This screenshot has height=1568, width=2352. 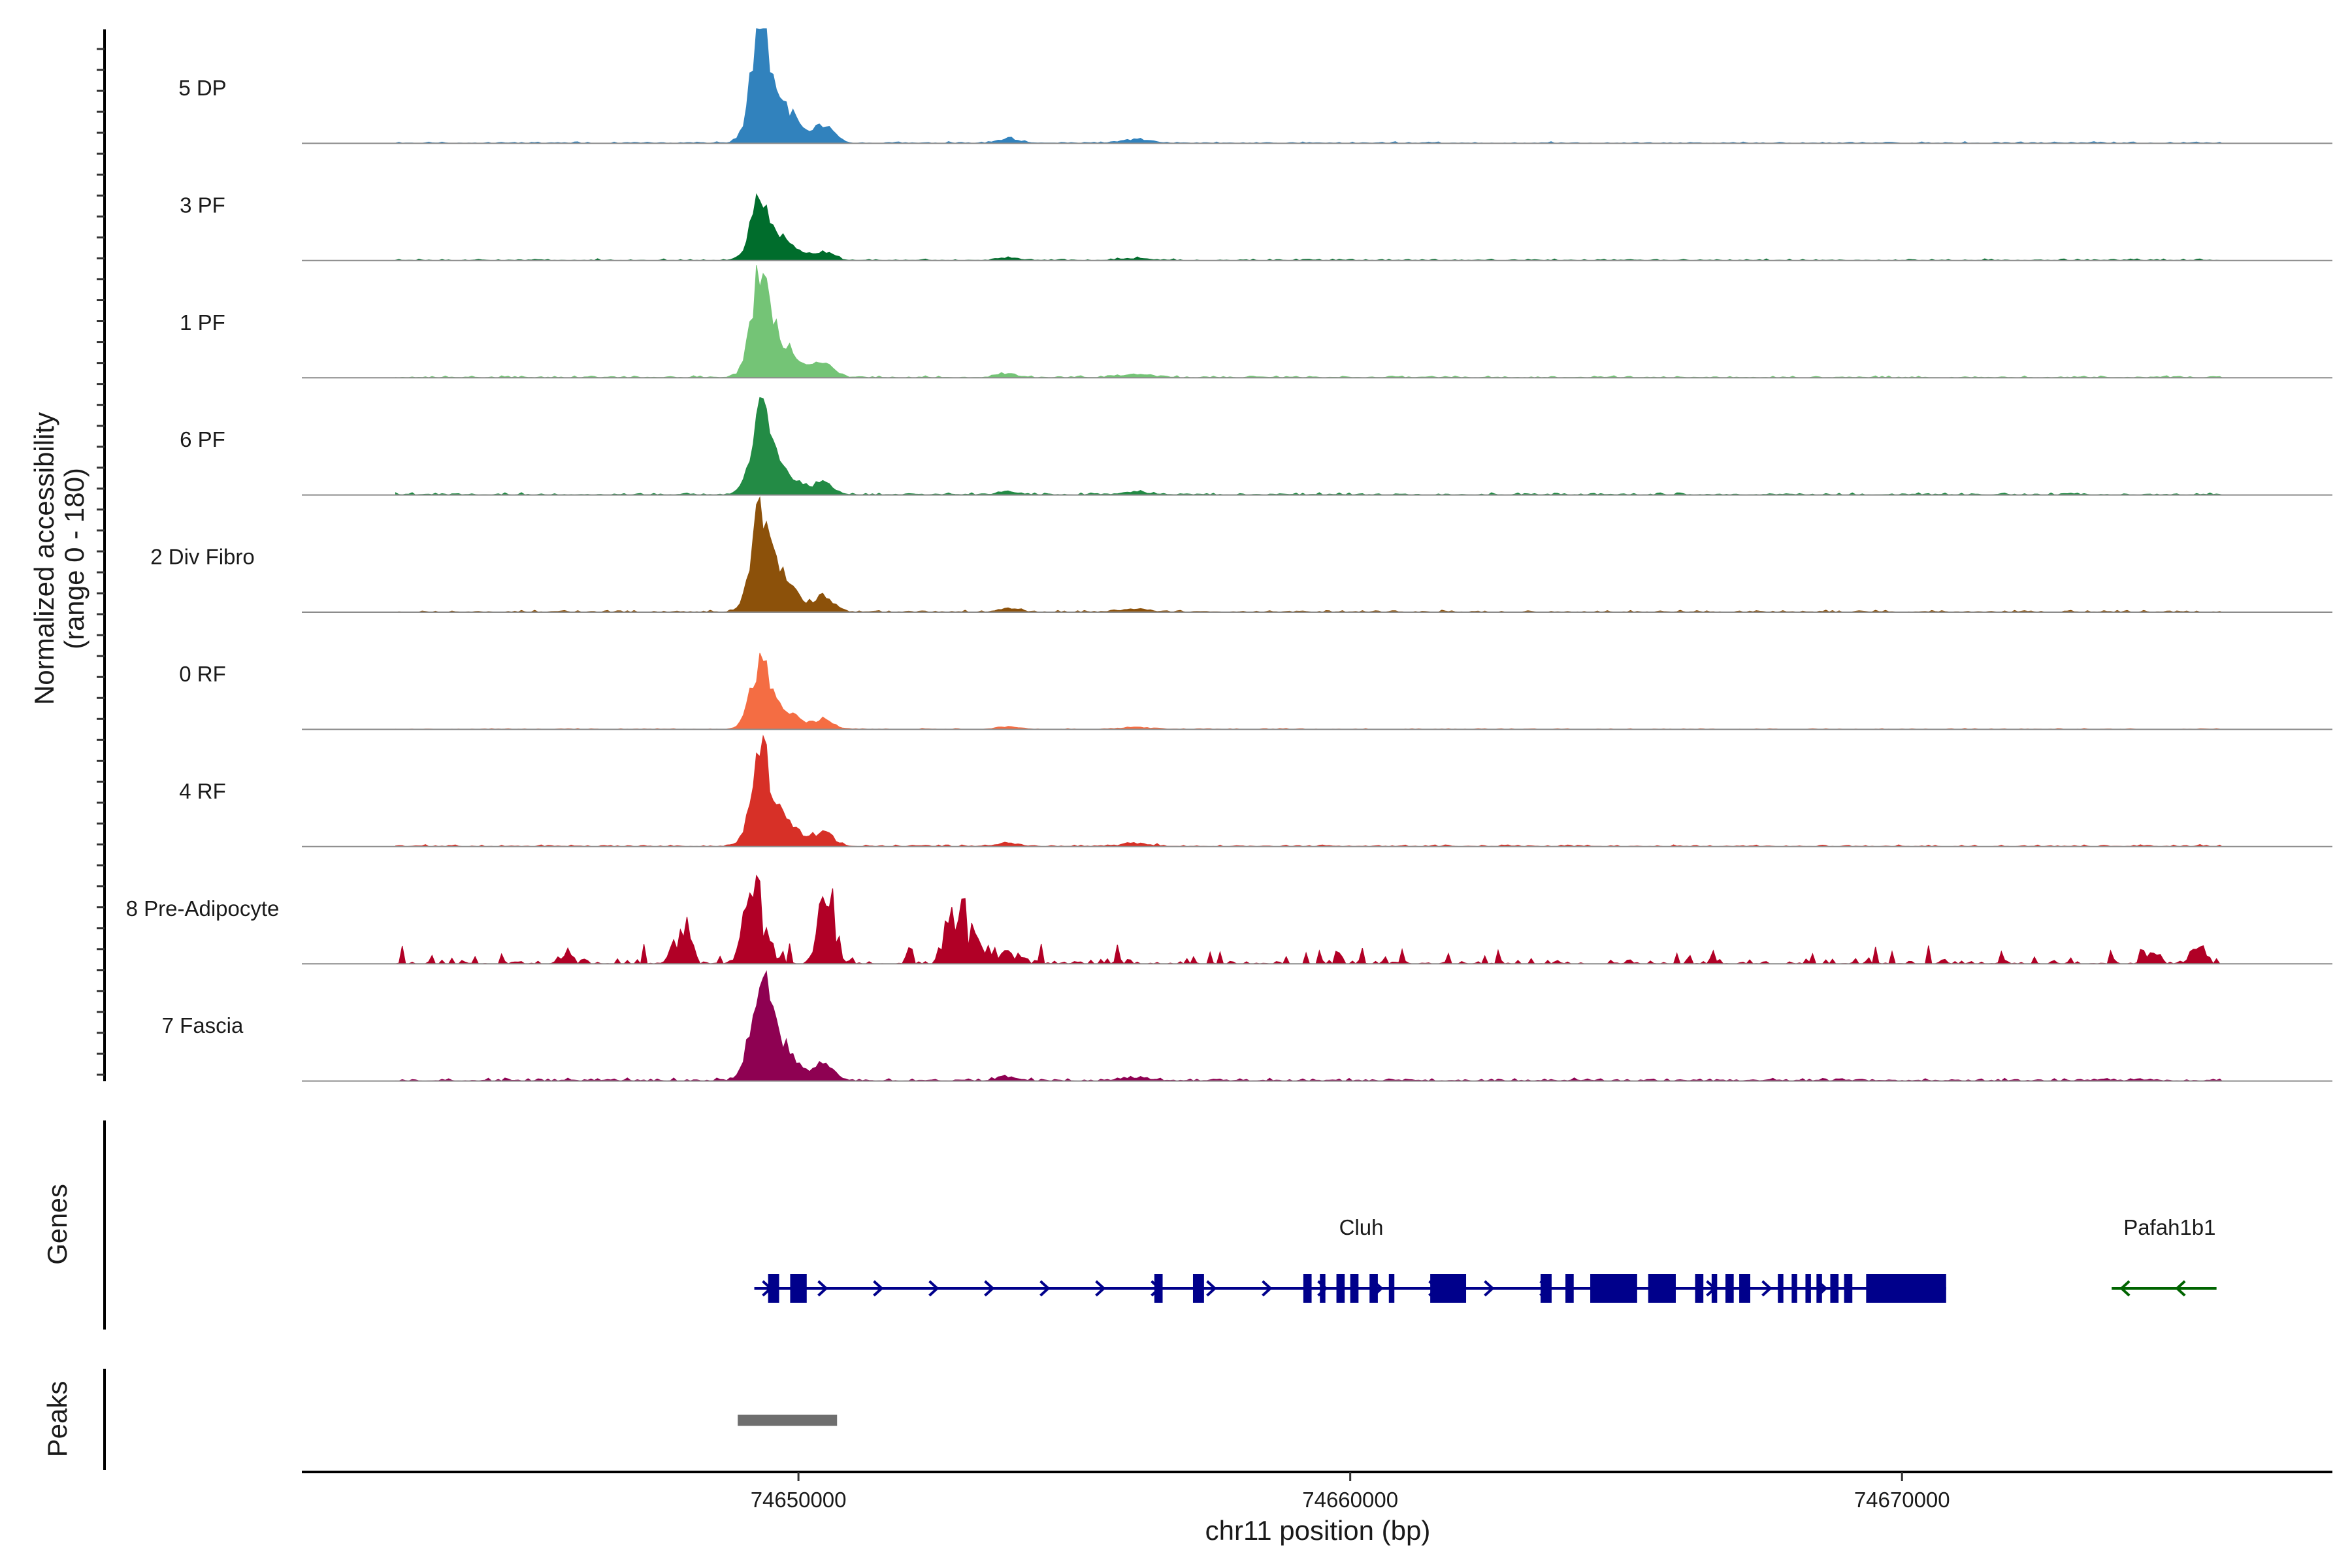 I want to click on gene-label: Pafah1b1, so click(x=2169, y=1227).